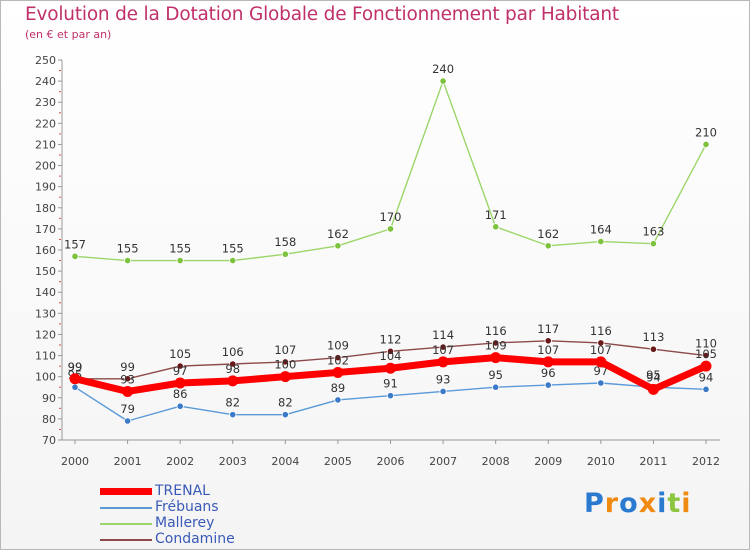 This screenshot has width=750, height=550. Describe the element at coordinates (495, 375) in the screenshot. I see `data-label: 95` at that location.